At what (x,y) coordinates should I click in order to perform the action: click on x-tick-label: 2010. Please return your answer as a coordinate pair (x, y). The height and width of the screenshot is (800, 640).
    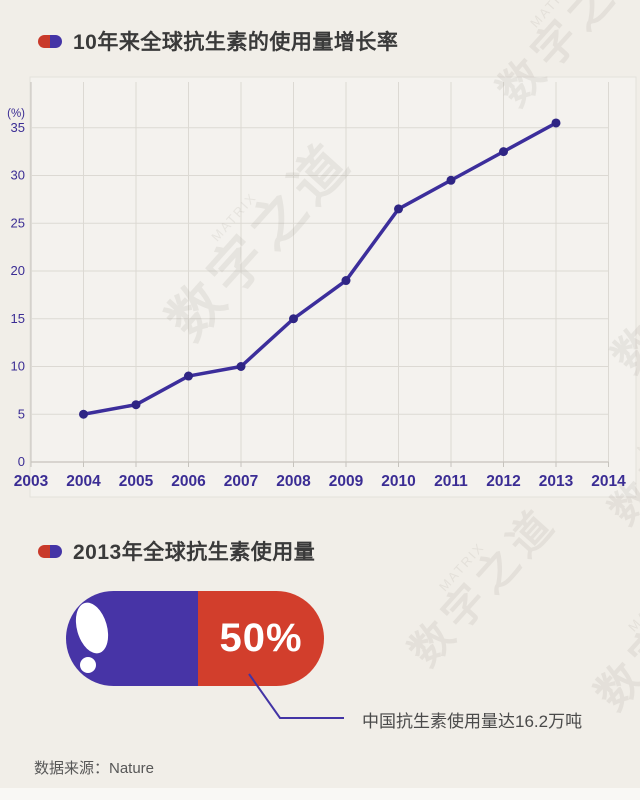
    Looking at the image, I should click on (398, 481).